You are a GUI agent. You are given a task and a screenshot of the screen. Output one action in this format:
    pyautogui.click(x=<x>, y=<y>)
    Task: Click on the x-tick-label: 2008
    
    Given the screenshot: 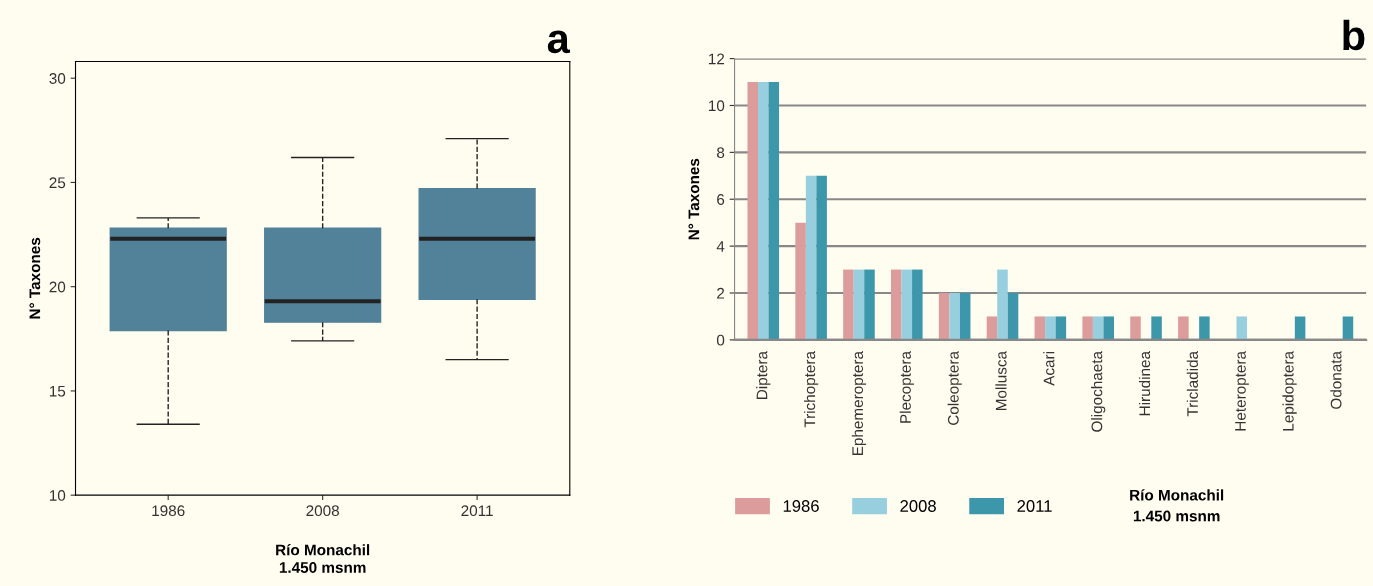 What is the action you would take?
    pyautogui.click(x=322, y=511)
    